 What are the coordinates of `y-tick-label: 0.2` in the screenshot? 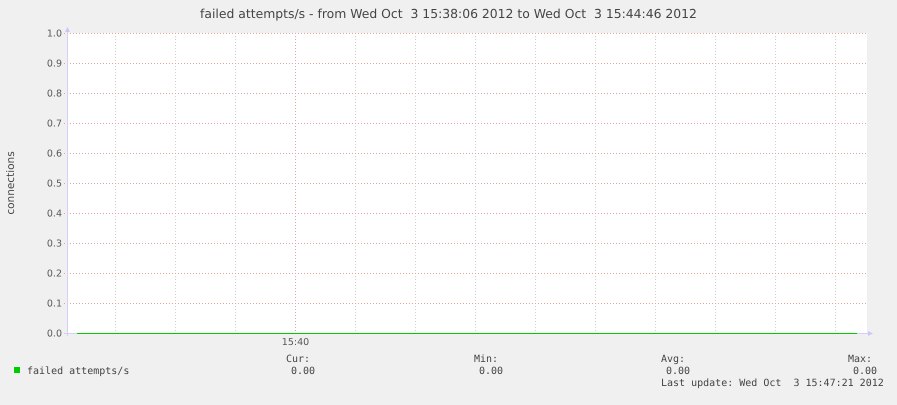 It's located at (54, 274).